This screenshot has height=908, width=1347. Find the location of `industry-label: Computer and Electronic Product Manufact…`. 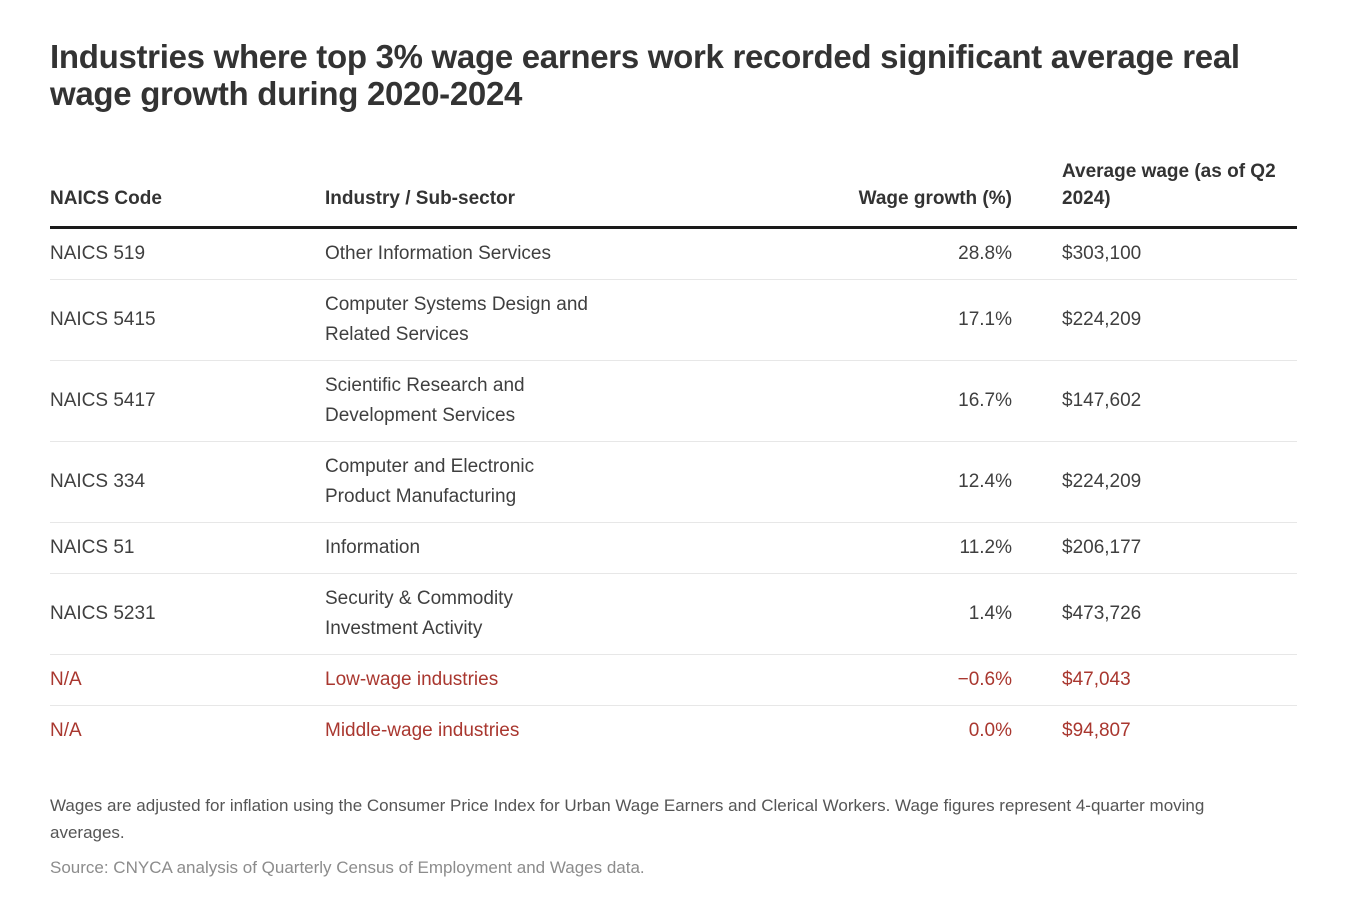

industry-label: Computer and Electronic Product Manufact… is located at coordinates (430, 481).